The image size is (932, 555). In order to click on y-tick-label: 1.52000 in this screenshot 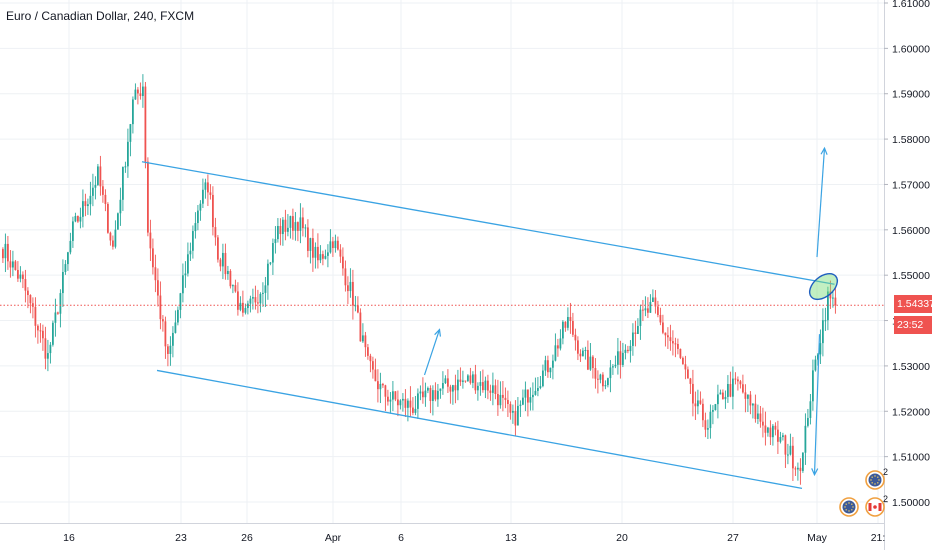, I will do `click(911, 412)`.